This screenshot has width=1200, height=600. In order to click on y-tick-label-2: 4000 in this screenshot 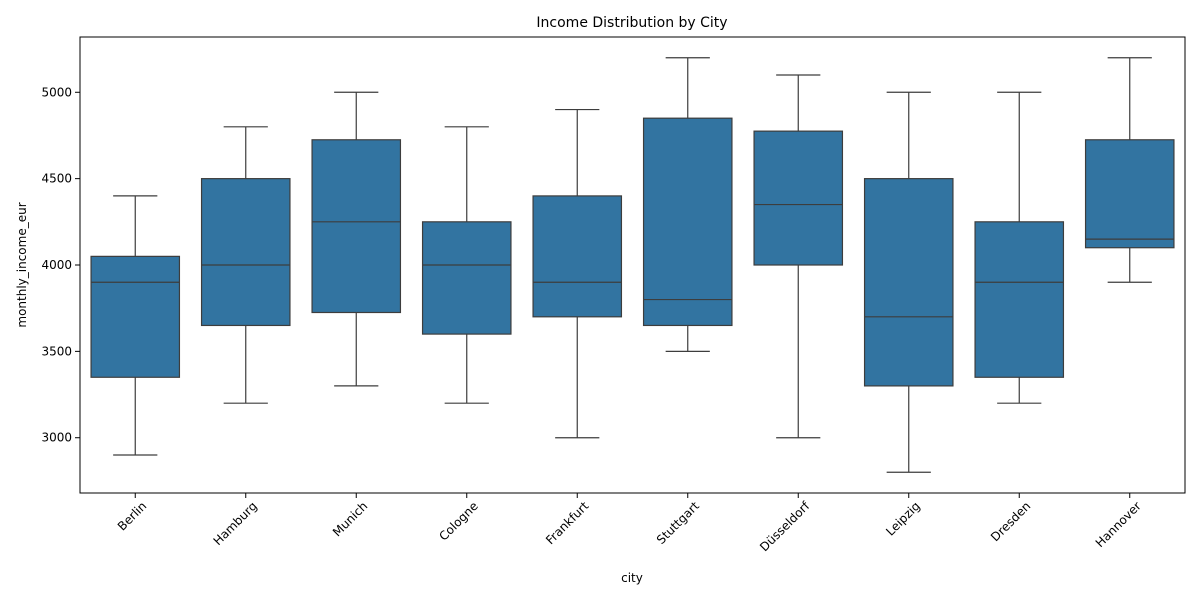, I will do `click(56, 265)`.